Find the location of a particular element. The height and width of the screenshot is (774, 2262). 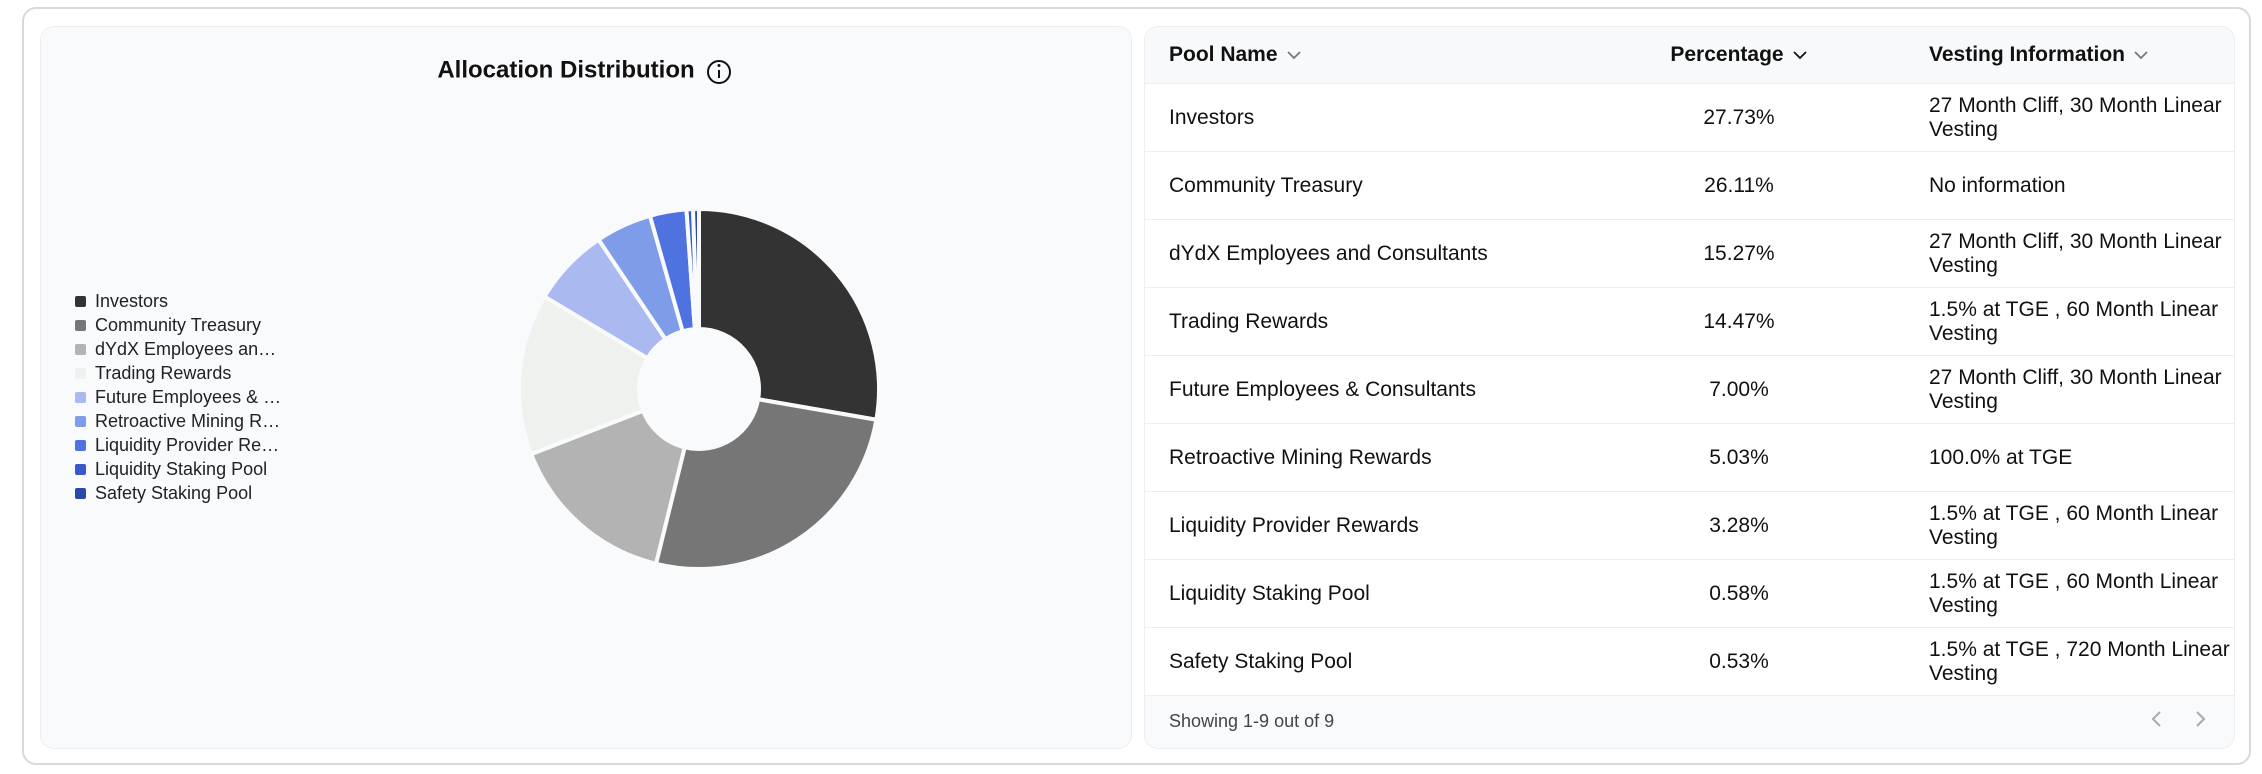

legend-label: Liquidity Provider Rewards is located at coordinates (190, 444).